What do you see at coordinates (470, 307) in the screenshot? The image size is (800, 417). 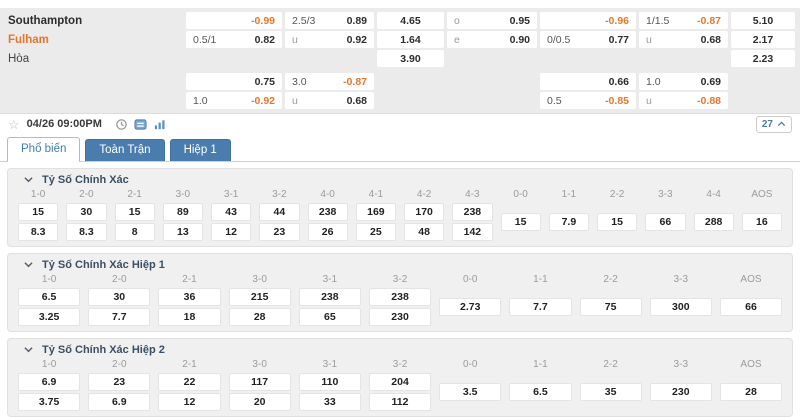 I see `odds-cell: 2.73` at bounding box center [470, 307].